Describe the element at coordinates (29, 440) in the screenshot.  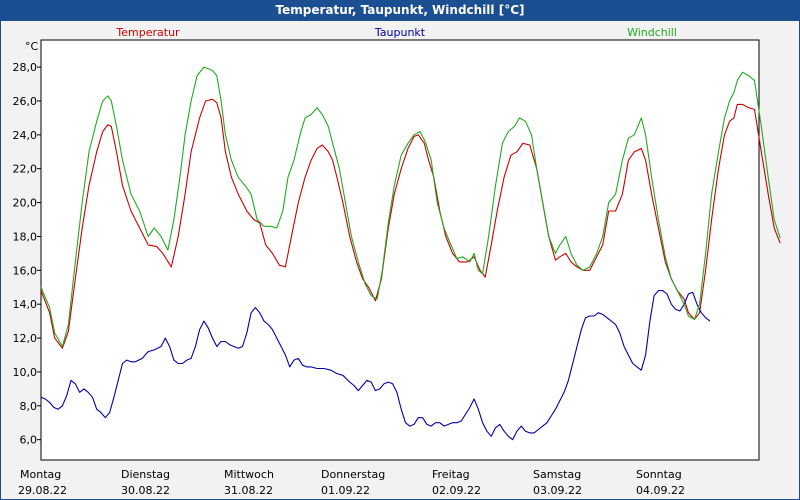
I see `y-tick-label: 6,0` at that location.